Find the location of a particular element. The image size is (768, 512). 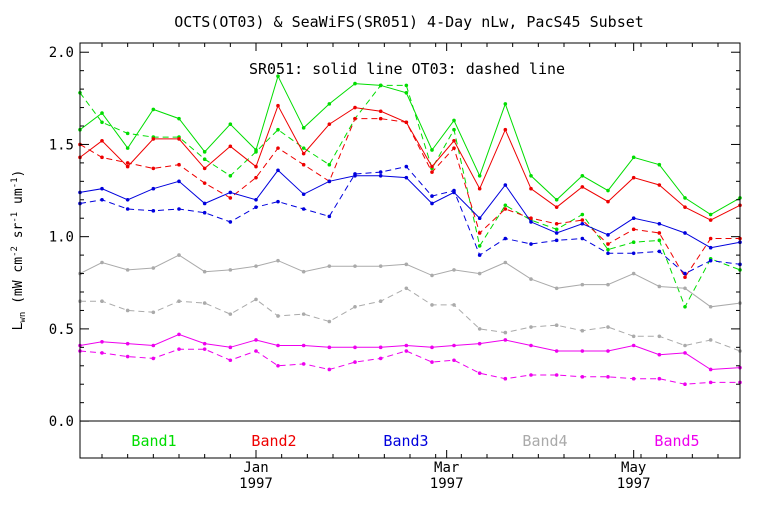

x-tick-year-label: 1997 is located at coordinates (634, 484).